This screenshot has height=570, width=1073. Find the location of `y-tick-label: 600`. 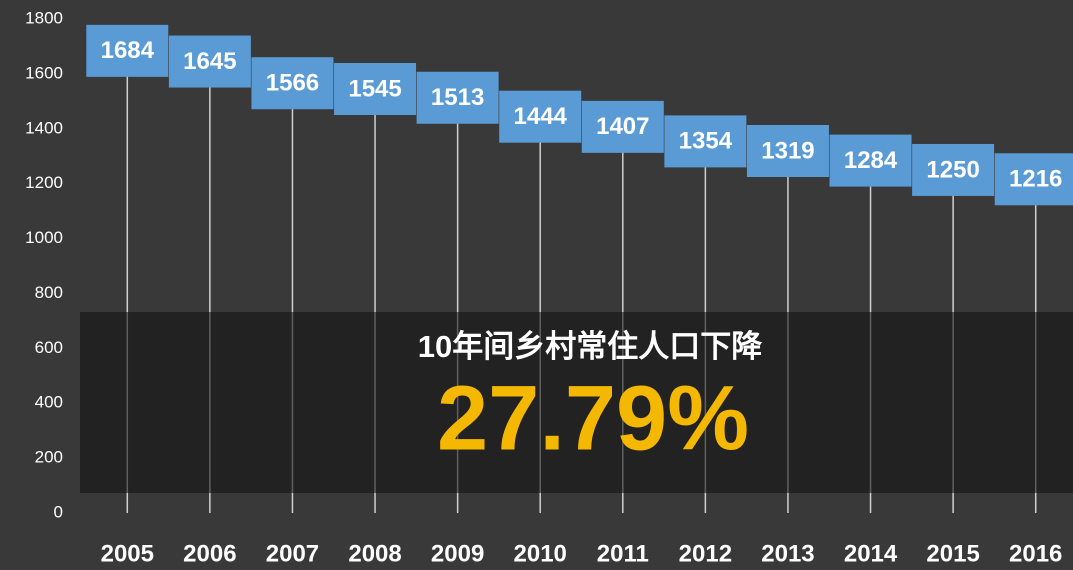

y-tick-label: 600 is located at coordinates (49, 347).